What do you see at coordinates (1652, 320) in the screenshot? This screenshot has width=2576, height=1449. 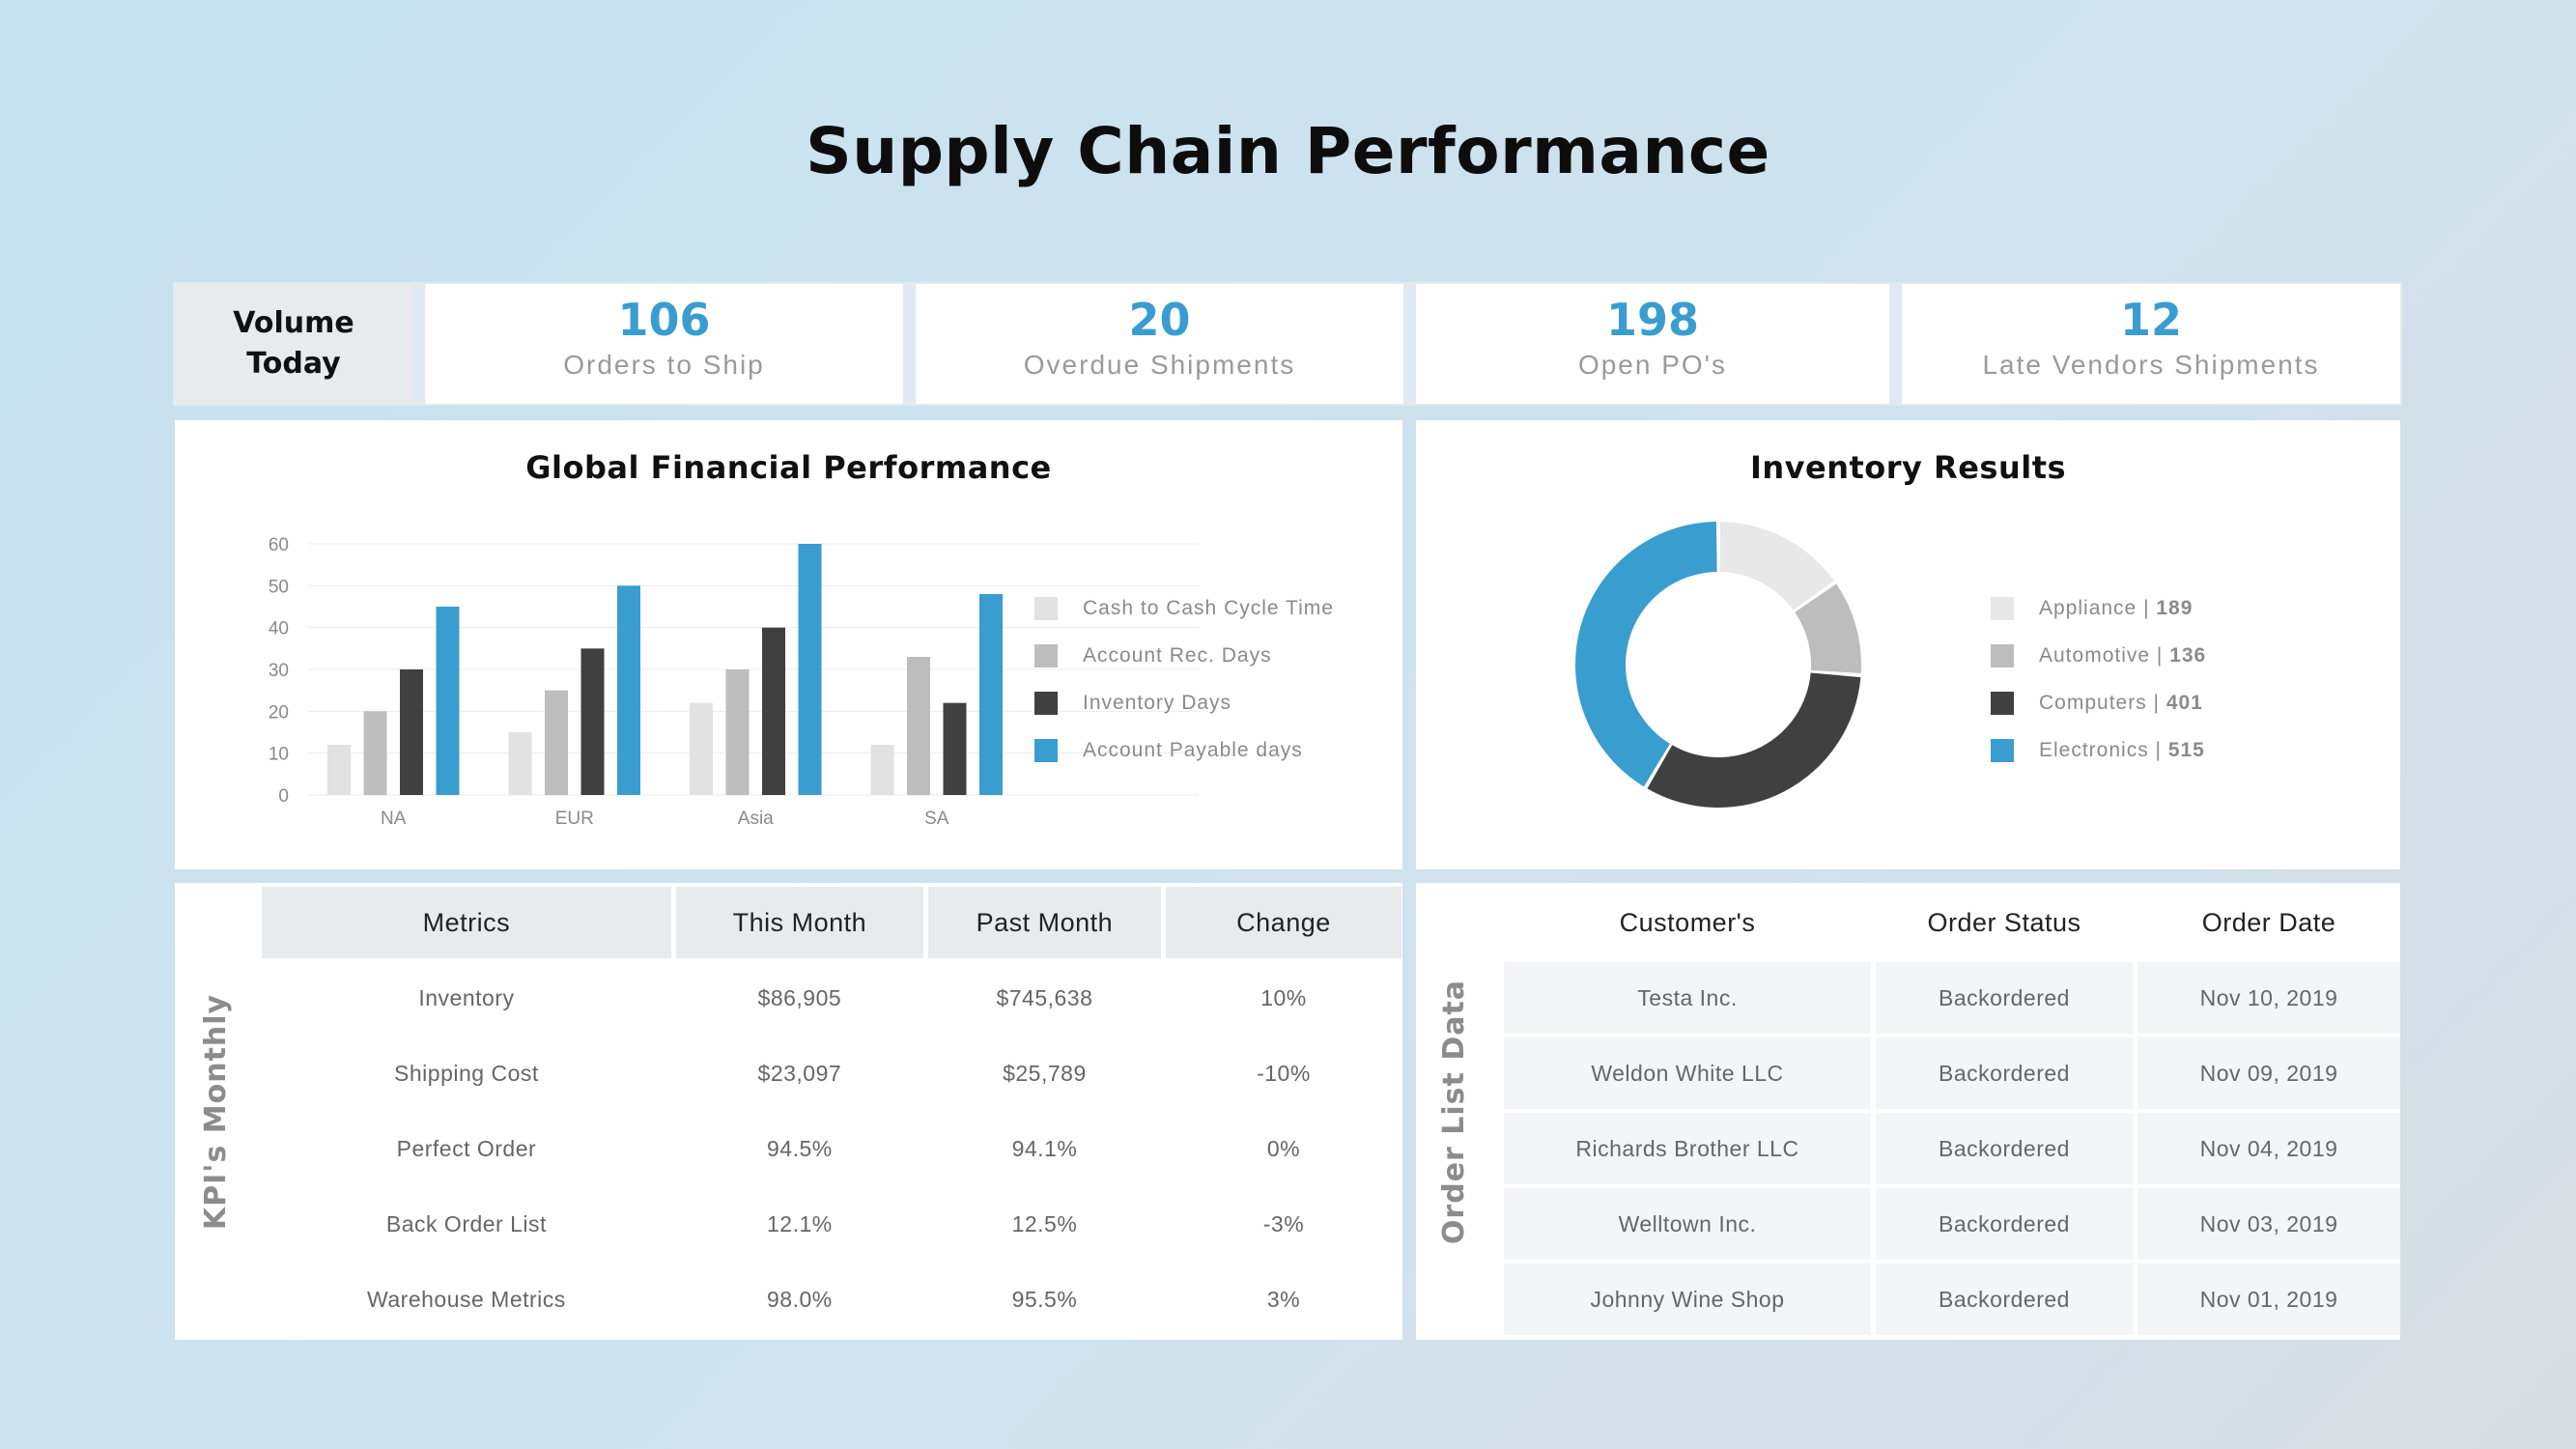 I see `kpi-value: 198` at bounding box center [1652, 320].